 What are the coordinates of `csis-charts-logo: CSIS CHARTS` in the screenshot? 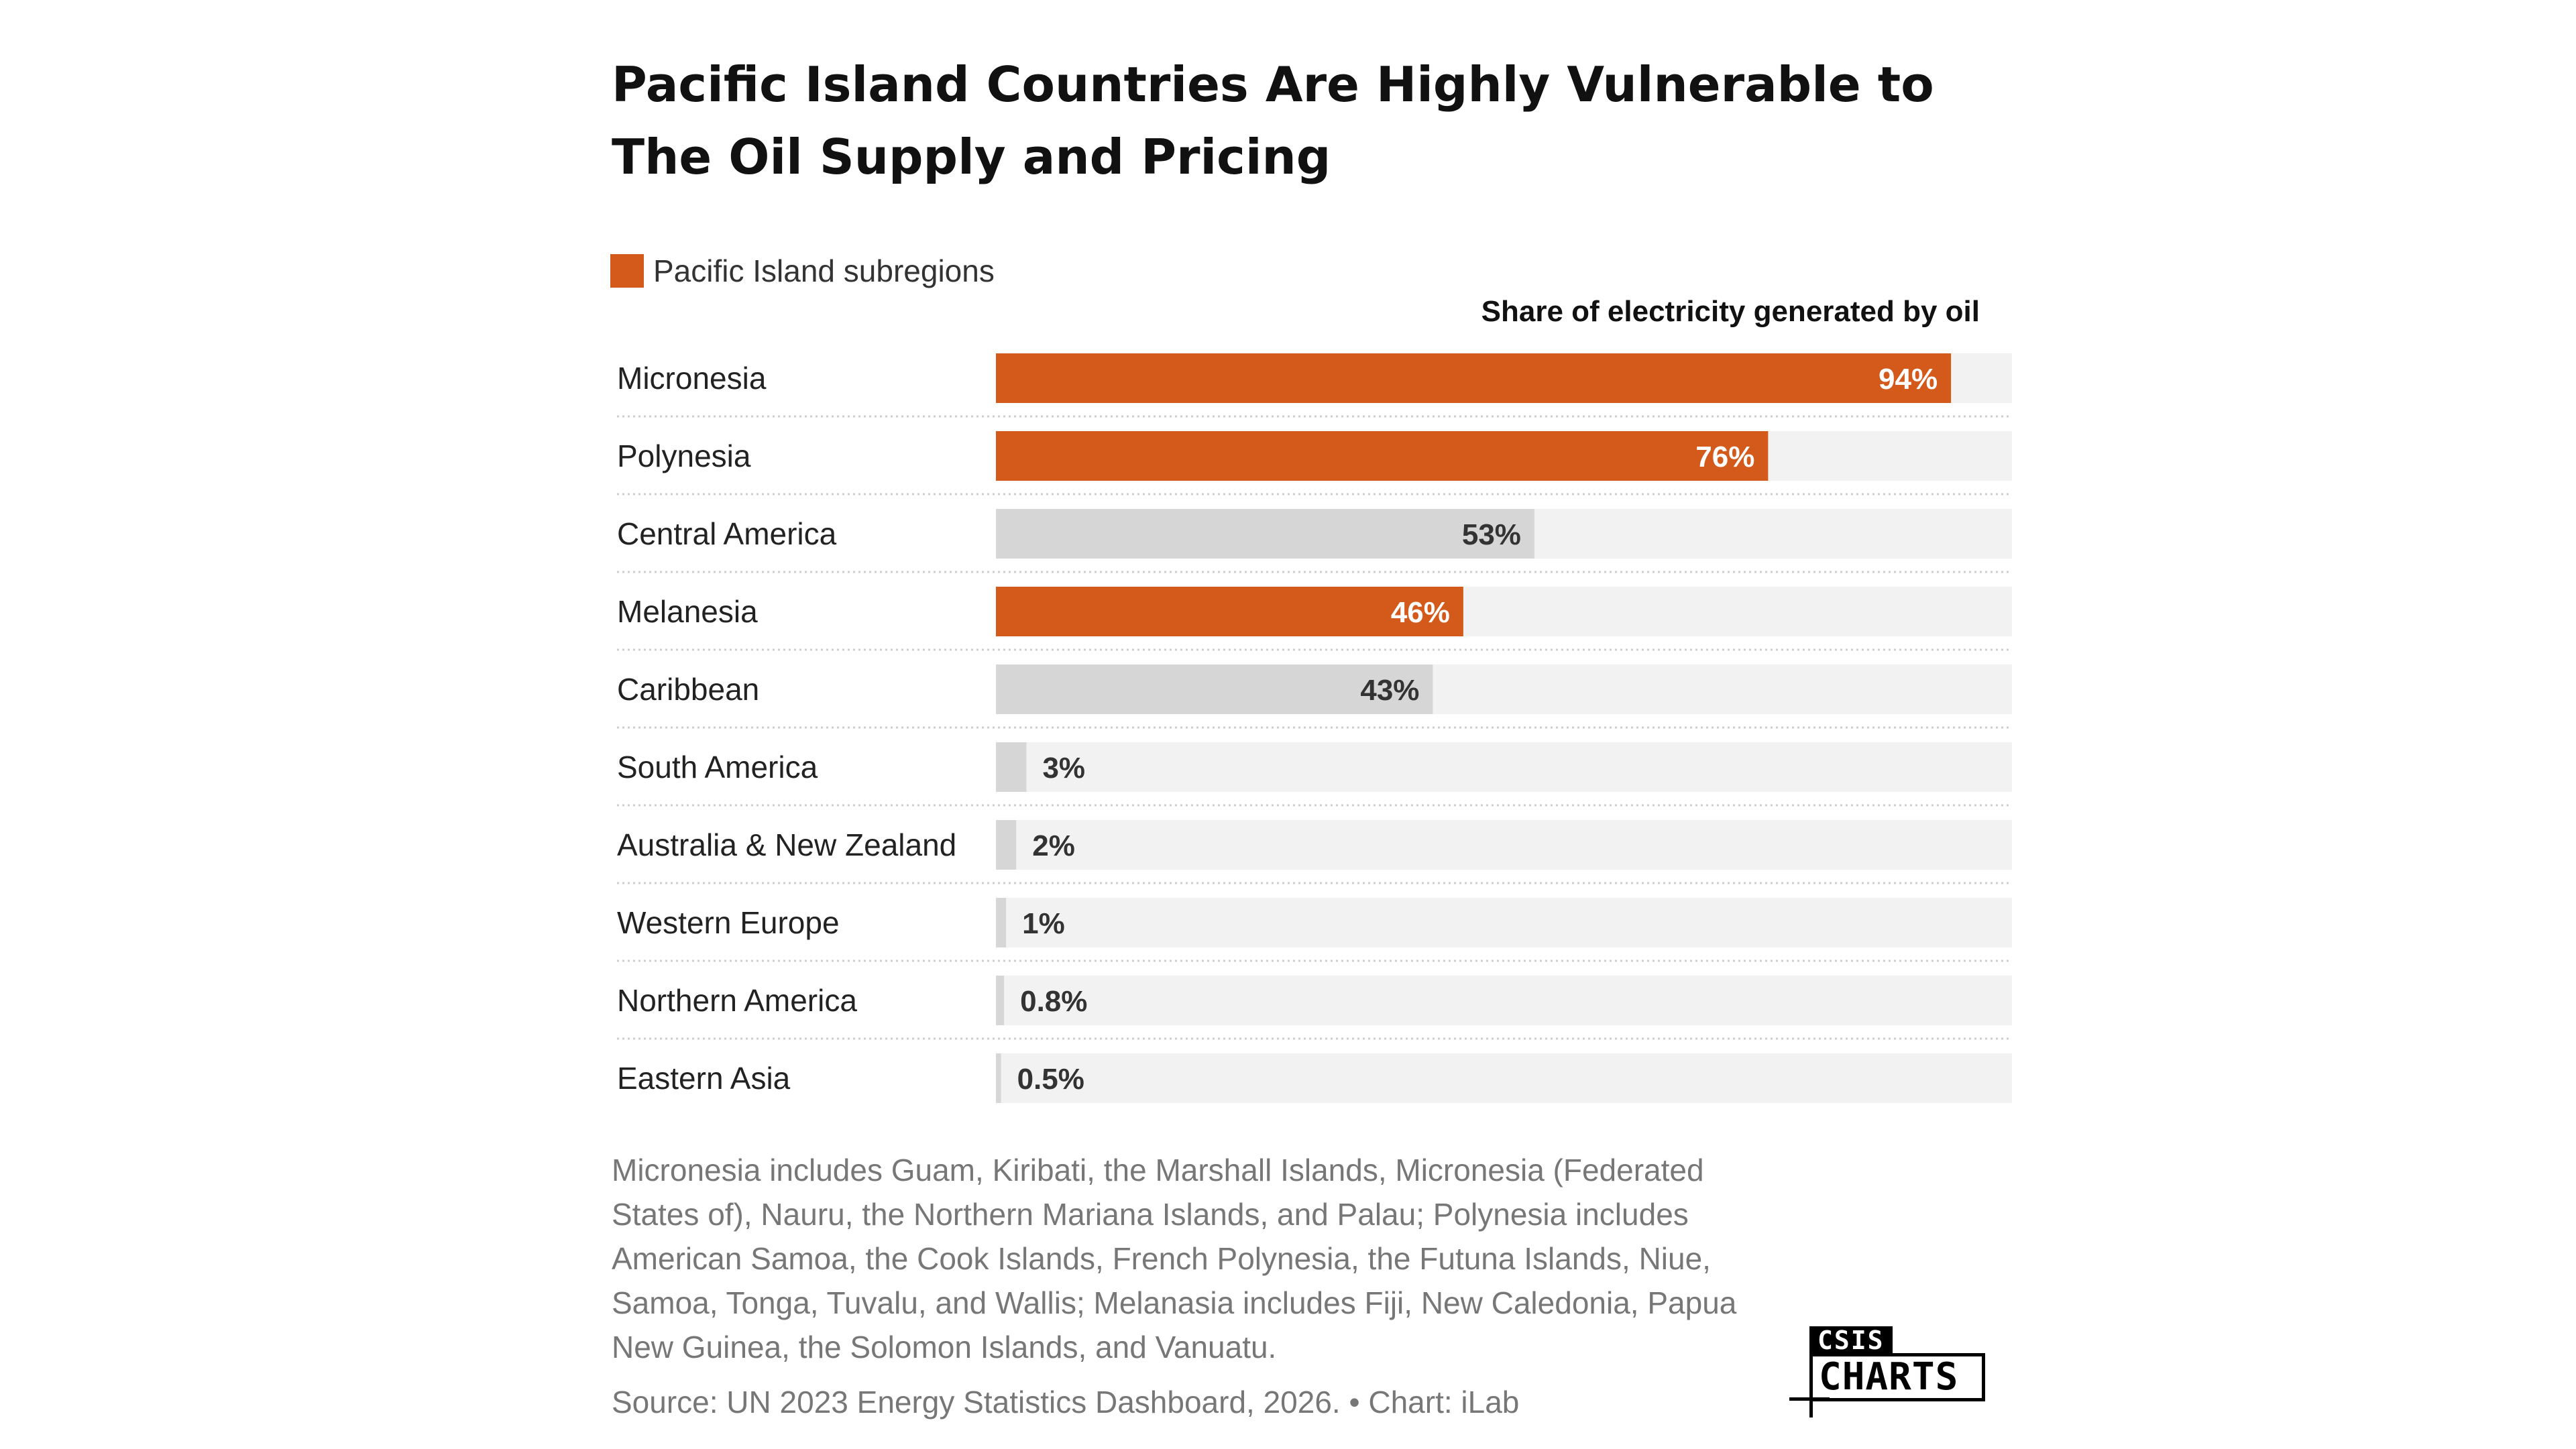 It's located at (1896, 1375).